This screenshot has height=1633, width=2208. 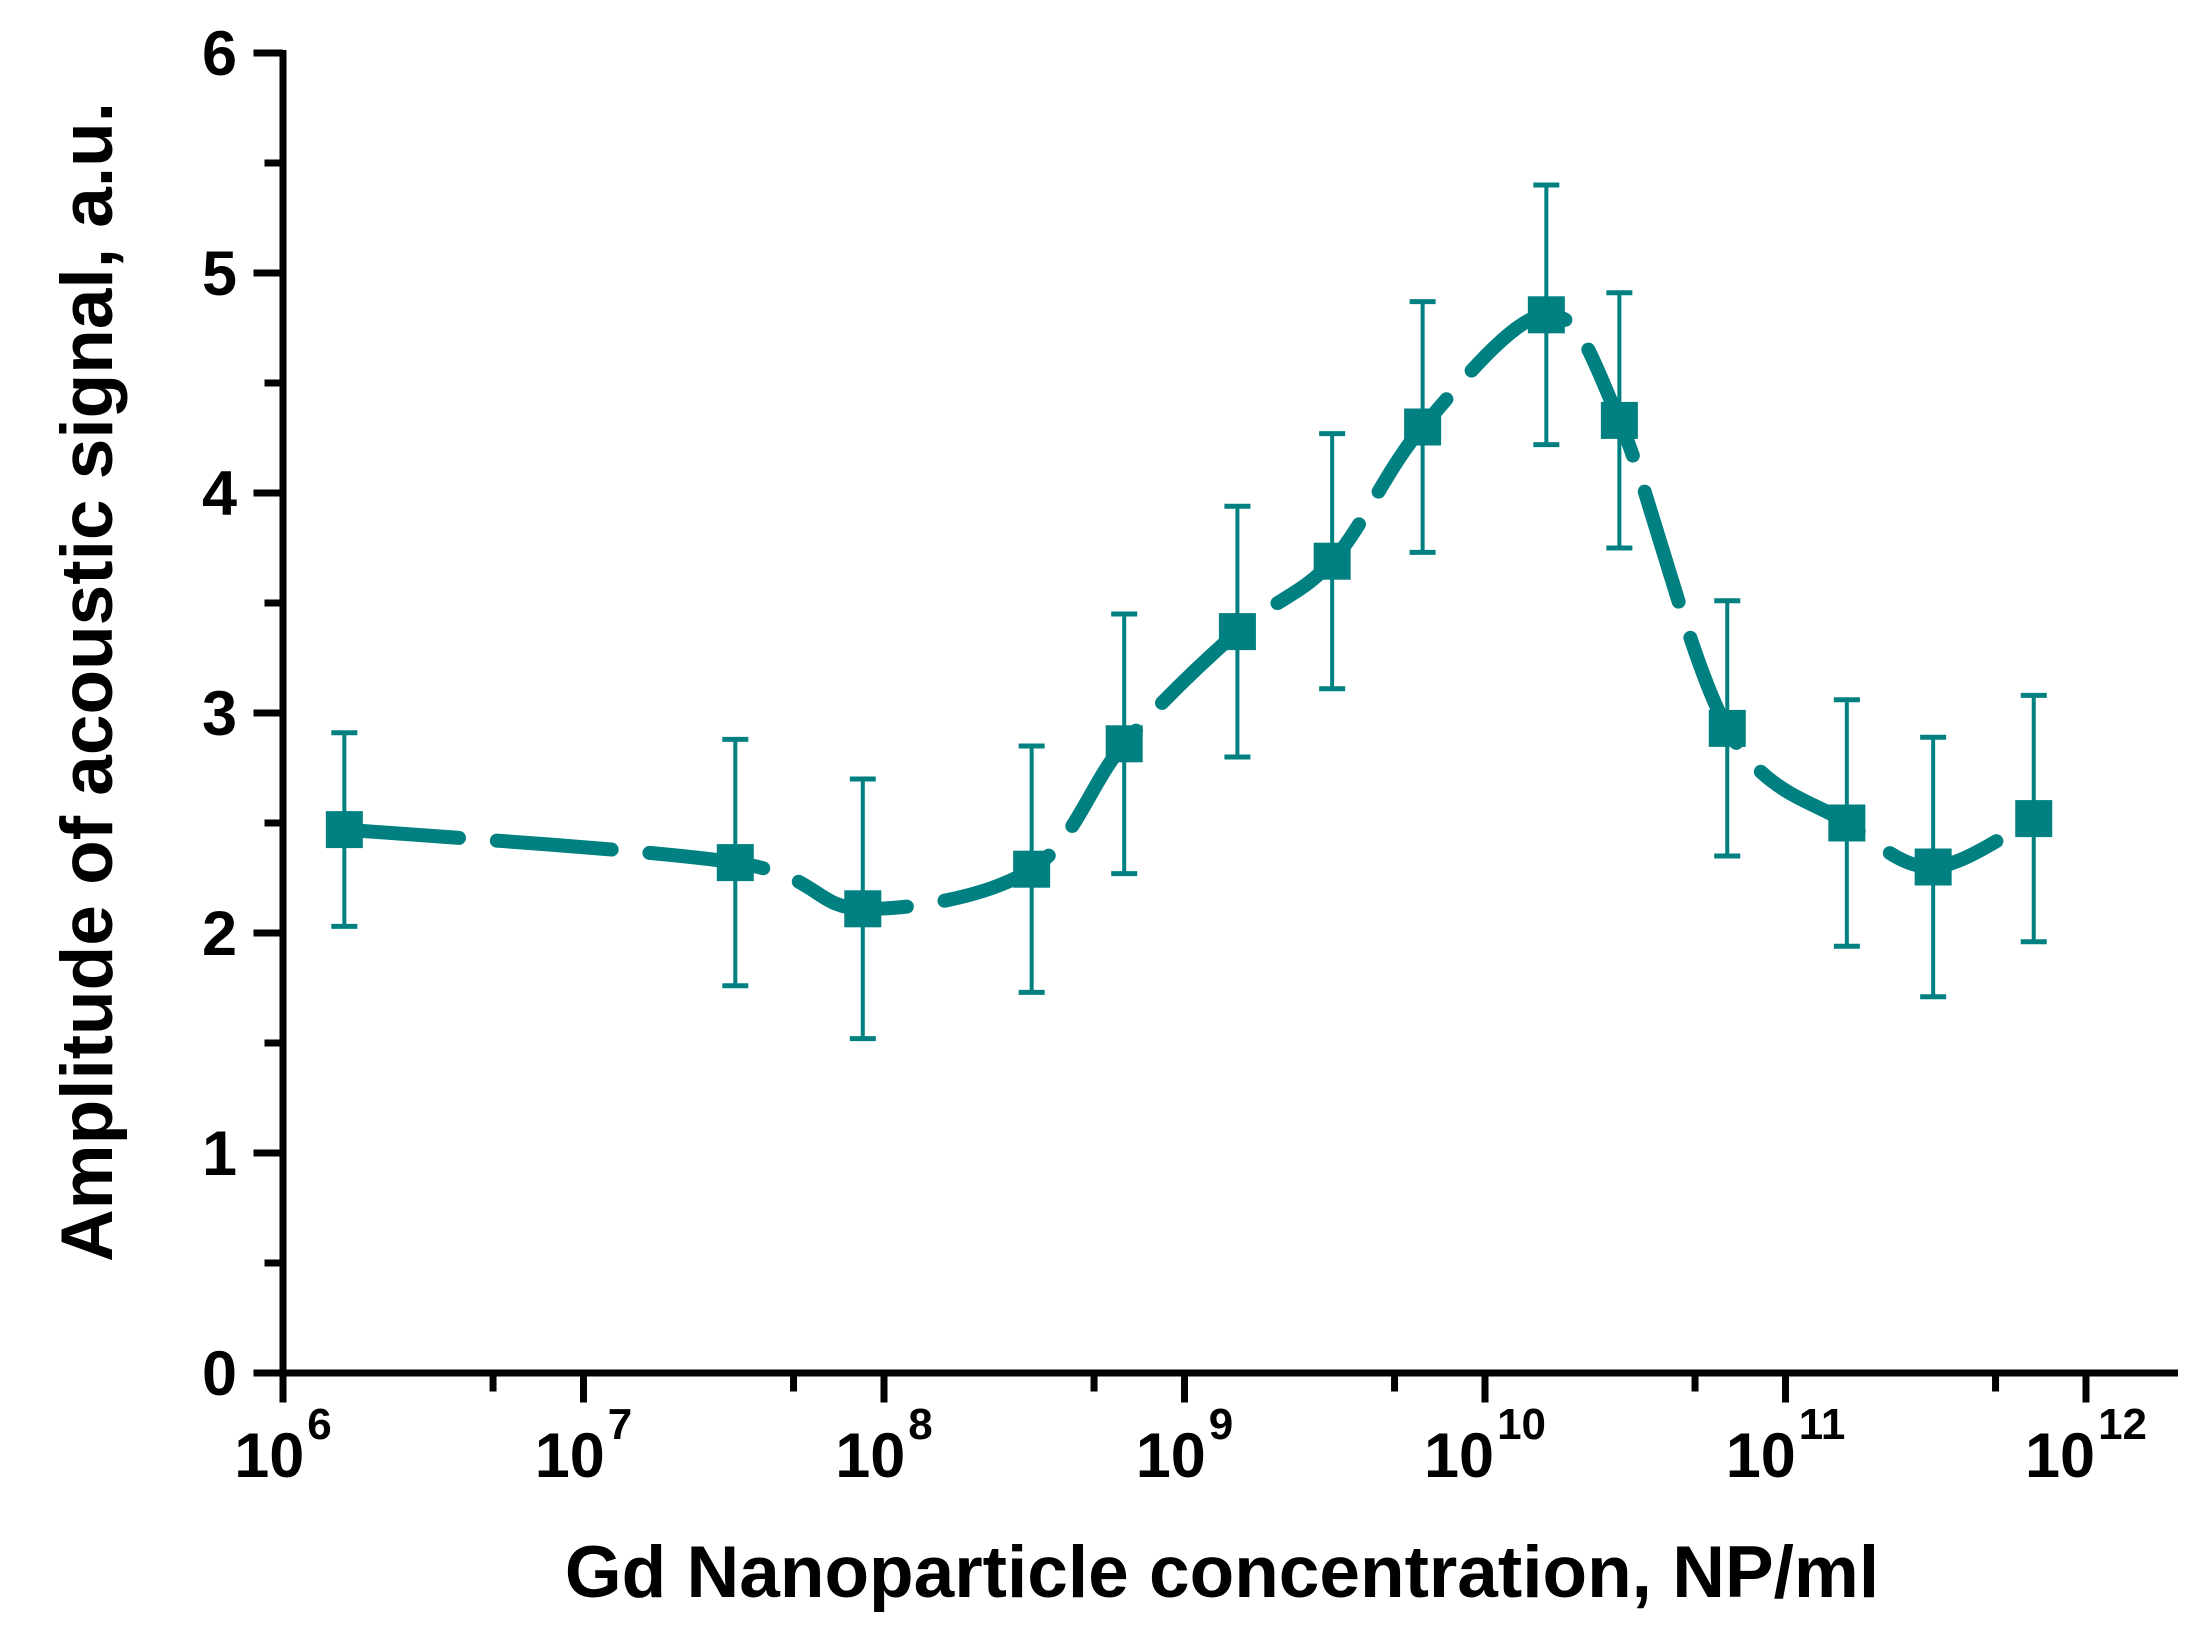 I want to click on x-tick-label: 10¹², so click(x=2086, y=1445).